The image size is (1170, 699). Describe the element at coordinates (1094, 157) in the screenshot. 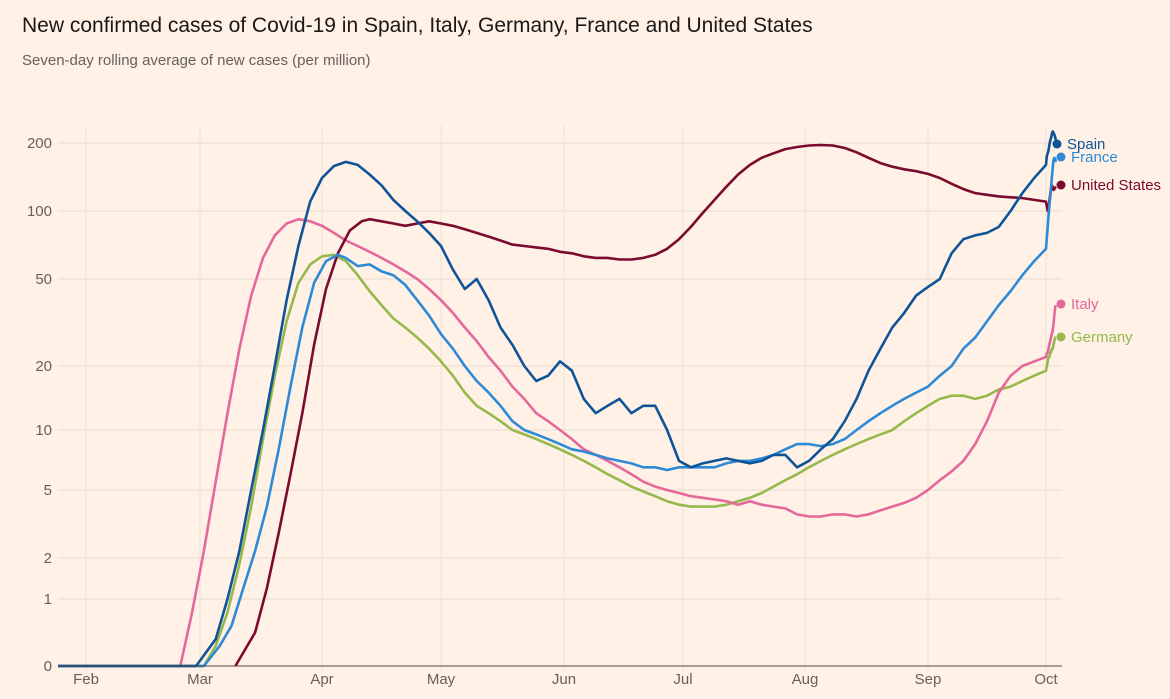

I see `legend-label-france: France` at that location.